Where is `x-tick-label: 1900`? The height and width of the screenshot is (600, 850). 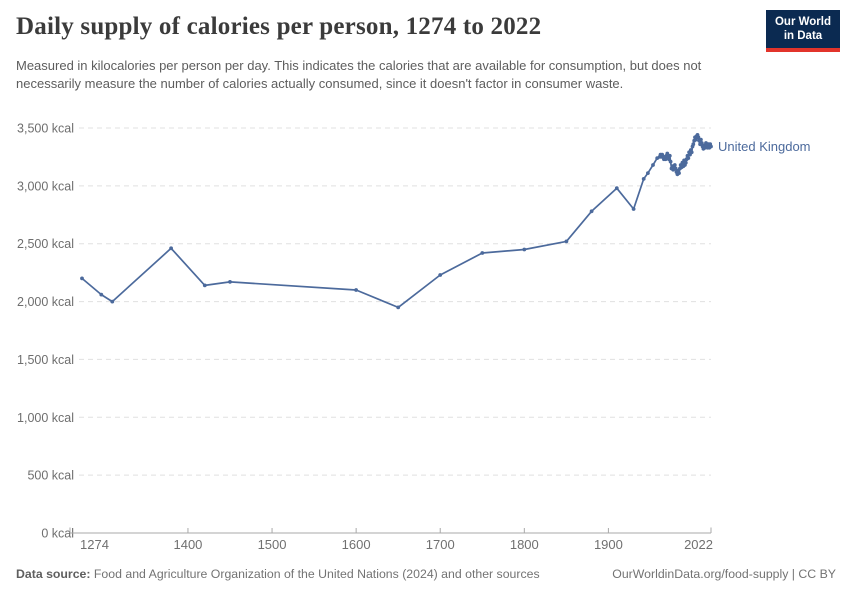 x-tick-label: 1900 is located at coordinates (608, 544).